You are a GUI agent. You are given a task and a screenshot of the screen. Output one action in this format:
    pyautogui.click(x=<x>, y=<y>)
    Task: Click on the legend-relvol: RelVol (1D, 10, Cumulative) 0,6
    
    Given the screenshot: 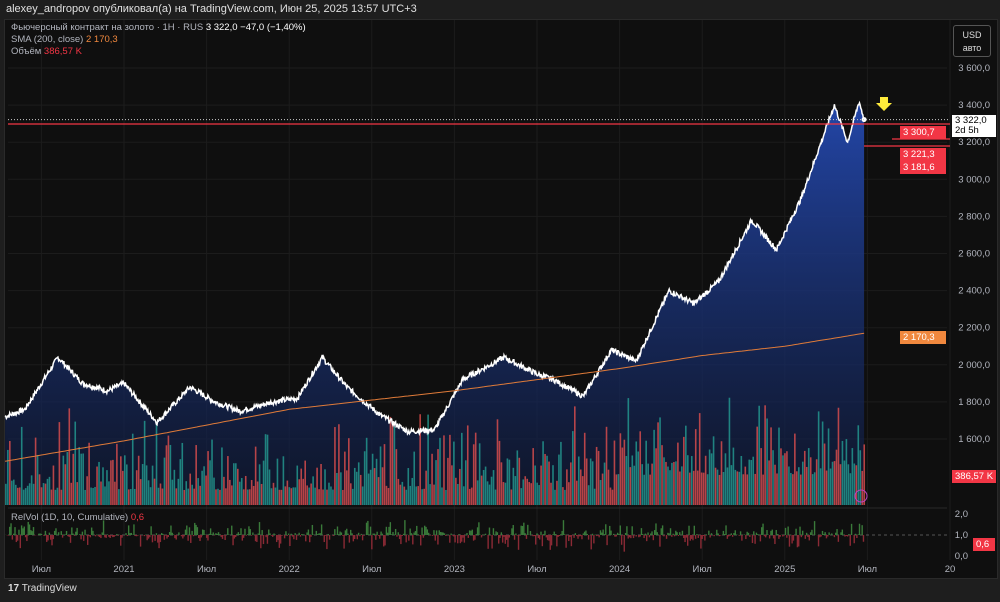 What is the action you would take?
    pyautogui.click(x=77, y=517)
    